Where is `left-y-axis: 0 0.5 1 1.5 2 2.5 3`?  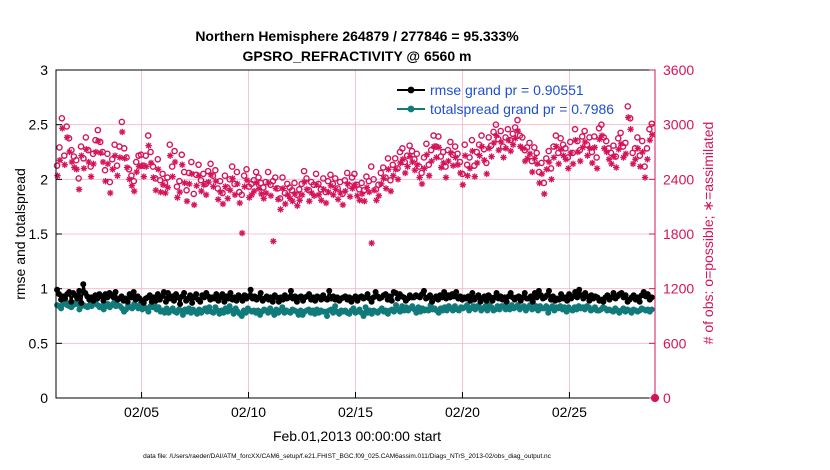 left-y-axis: 0 0.5 1 1.5 2 2.5 3 is located at coordinates (45, 234).